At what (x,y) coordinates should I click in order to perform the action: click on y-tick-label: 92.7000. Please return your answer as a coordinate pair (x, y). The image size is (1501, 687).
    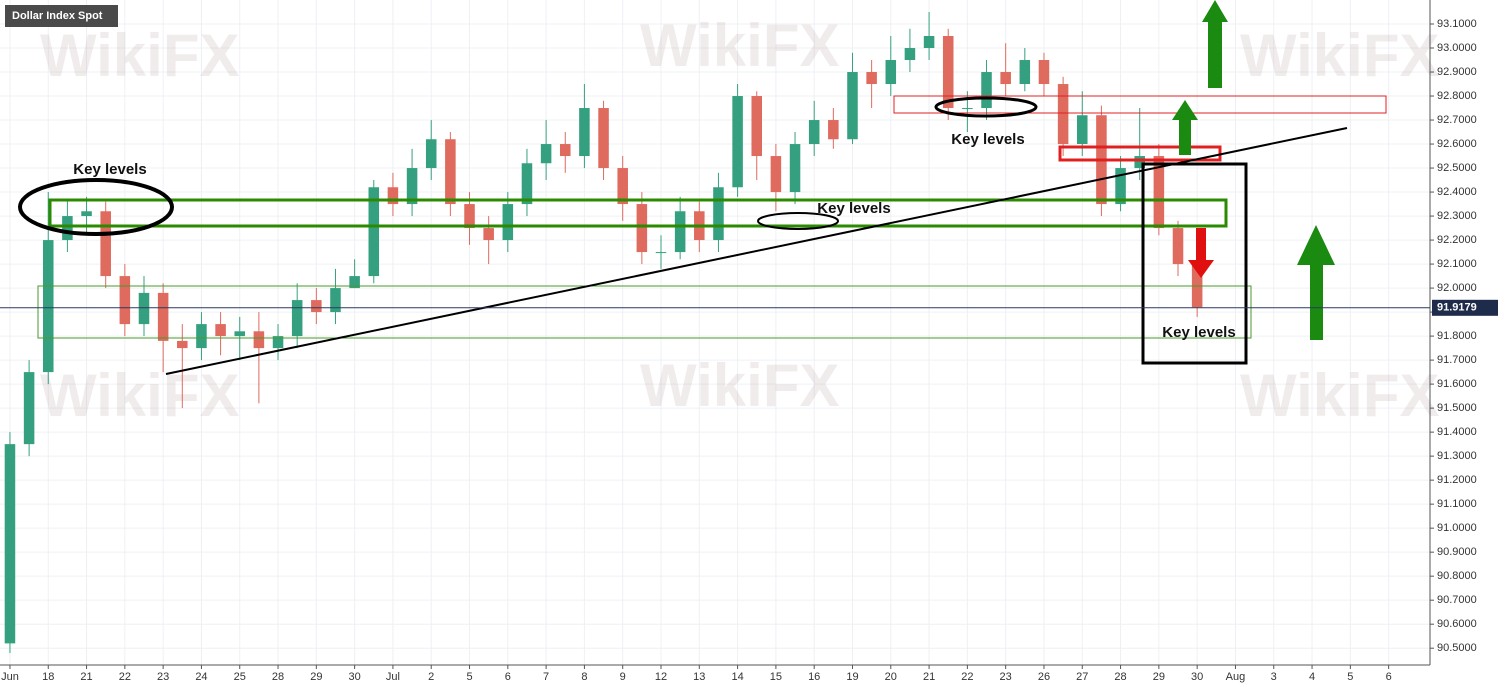
    Looking at the image, I should click on (1457, 120).